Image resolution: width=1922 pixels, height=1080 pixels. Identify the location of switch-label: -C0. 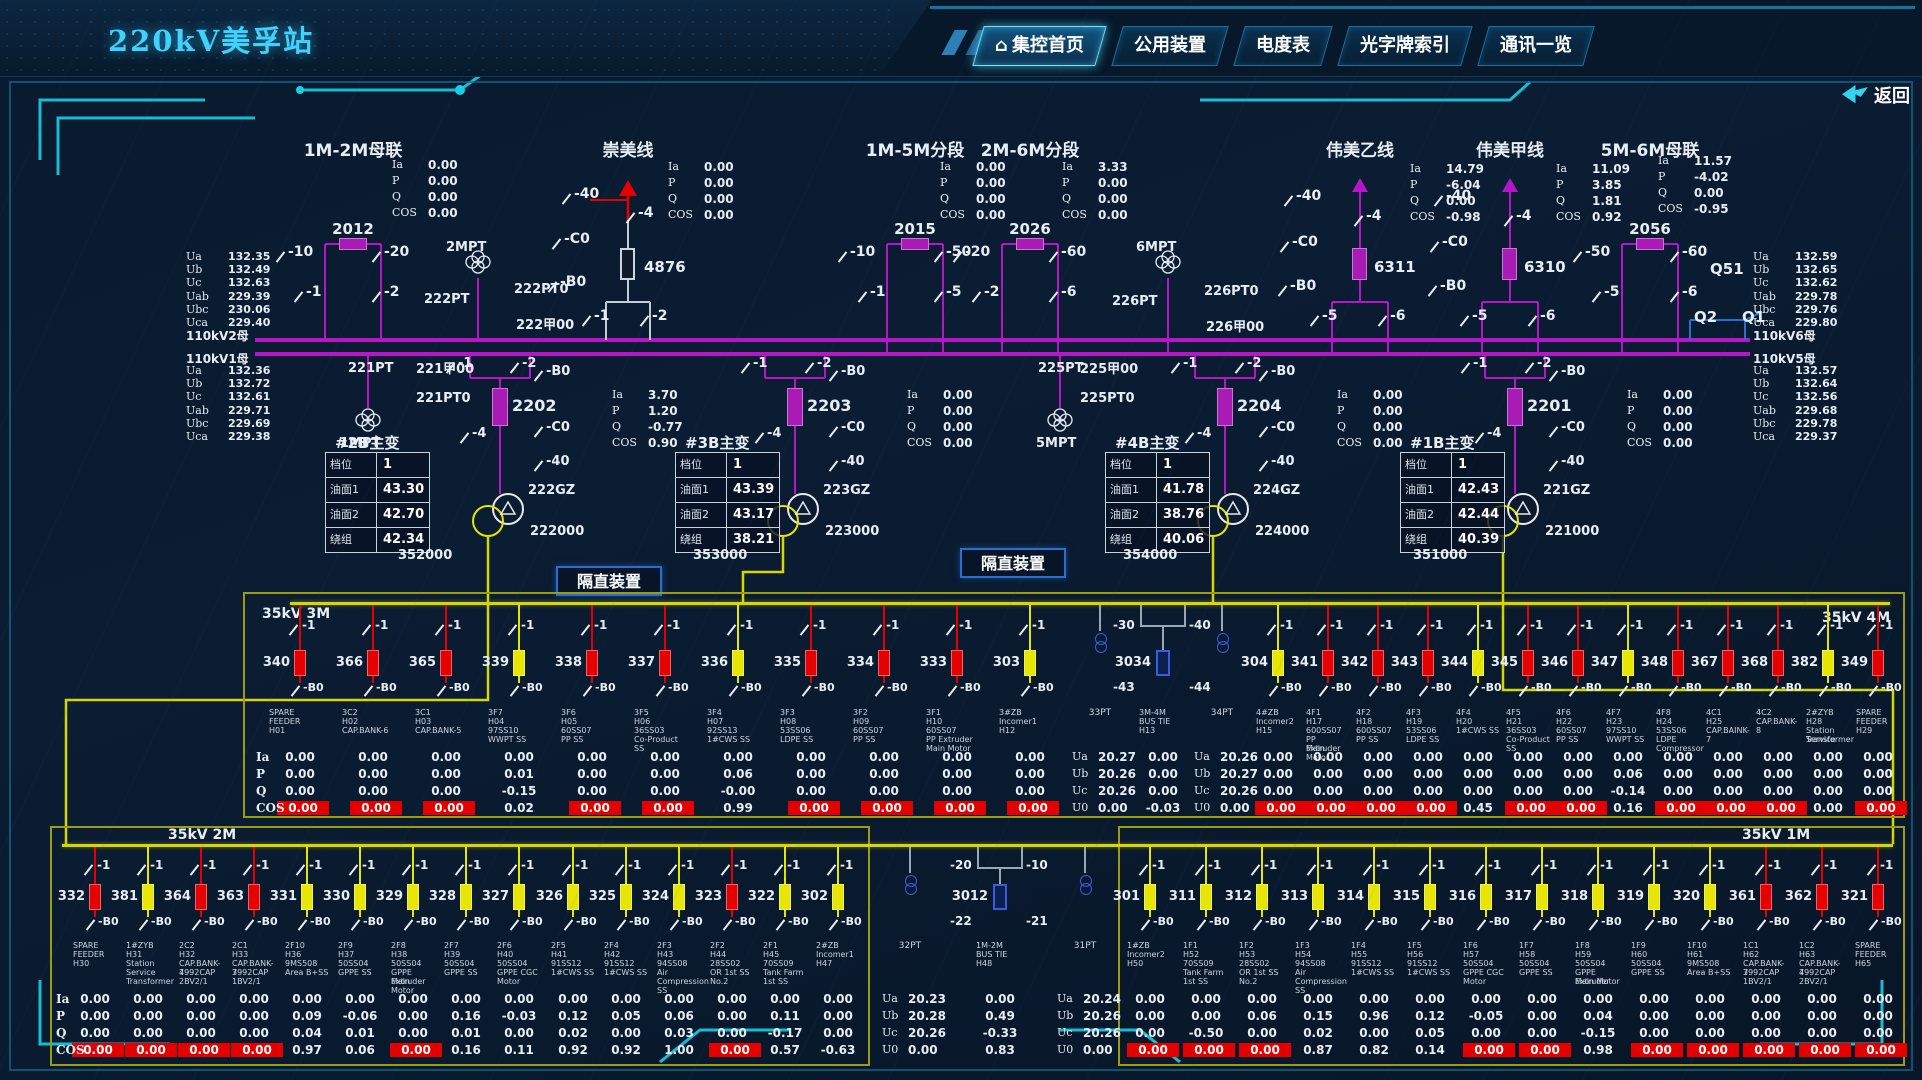
(1283, 427).